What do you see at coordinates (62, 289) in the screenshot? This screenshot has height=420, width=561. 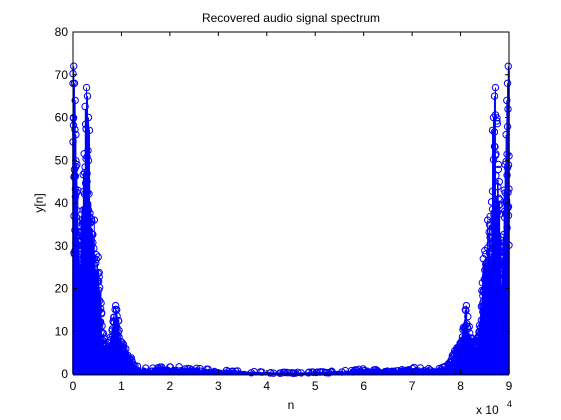 I see `y-tick-label: 20` at bounding box center [62, 289].